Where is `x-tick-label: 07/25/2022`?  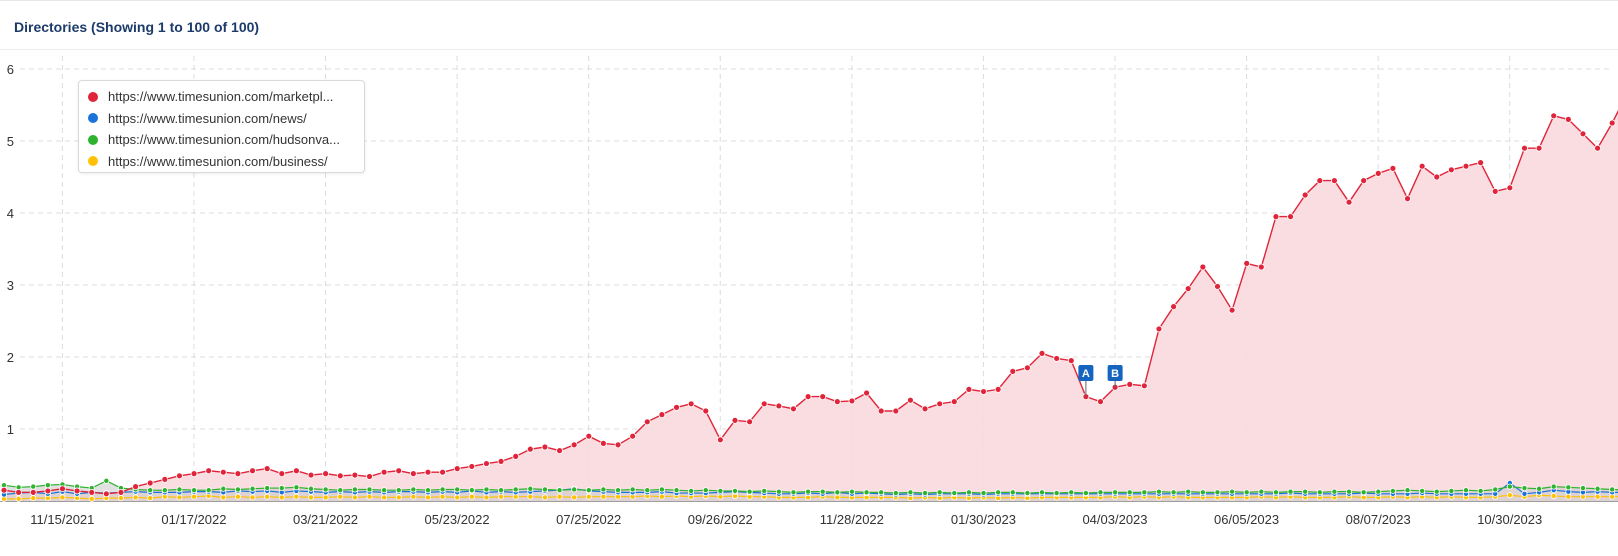 x-tick-label: 07/25/2022 is located at coordinates (588, 519).